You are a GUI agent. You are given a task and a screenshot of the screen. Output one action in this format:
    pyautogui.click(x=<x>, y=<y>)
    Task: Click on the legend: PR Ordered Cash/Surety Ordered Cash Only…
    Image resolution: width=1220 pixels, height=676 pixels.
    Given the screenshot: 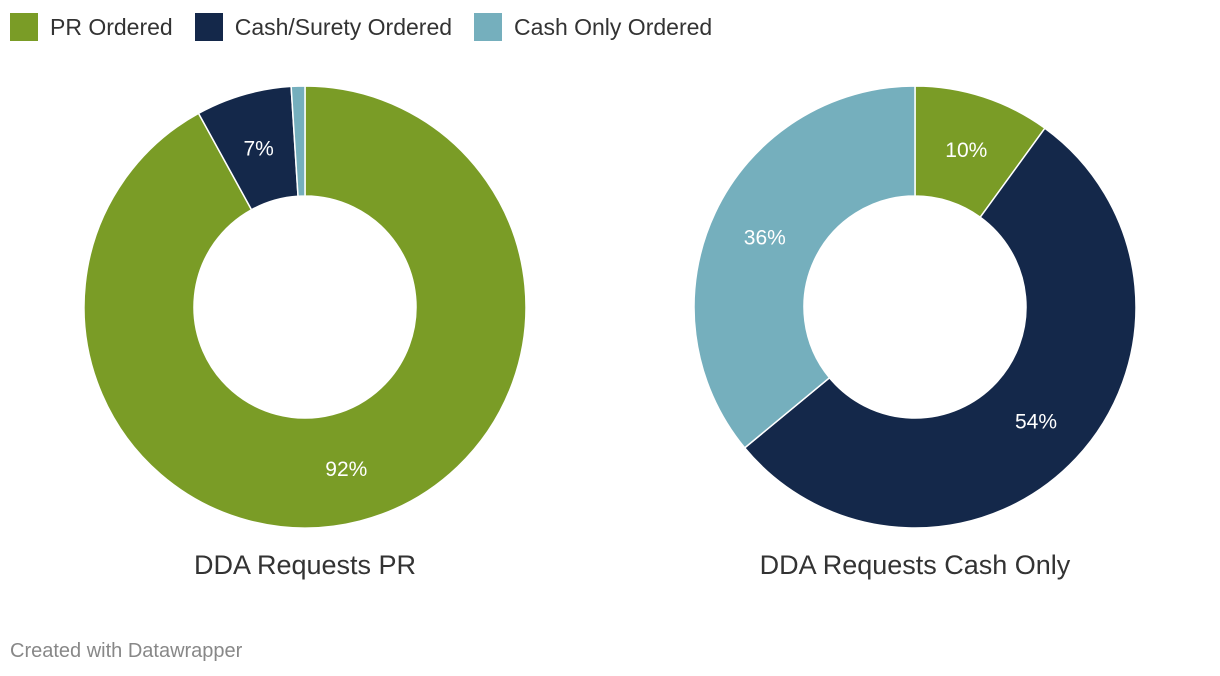 What is the action you would take?
    pyautogui.click(x=372, y=27)
    